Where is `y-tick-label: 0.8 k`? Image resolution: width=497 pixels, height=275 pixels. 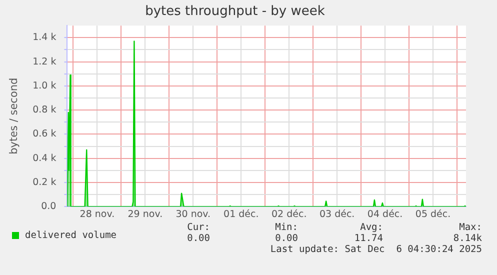
y-tick-label: 0.8 k is located at coordinates (44, 110).